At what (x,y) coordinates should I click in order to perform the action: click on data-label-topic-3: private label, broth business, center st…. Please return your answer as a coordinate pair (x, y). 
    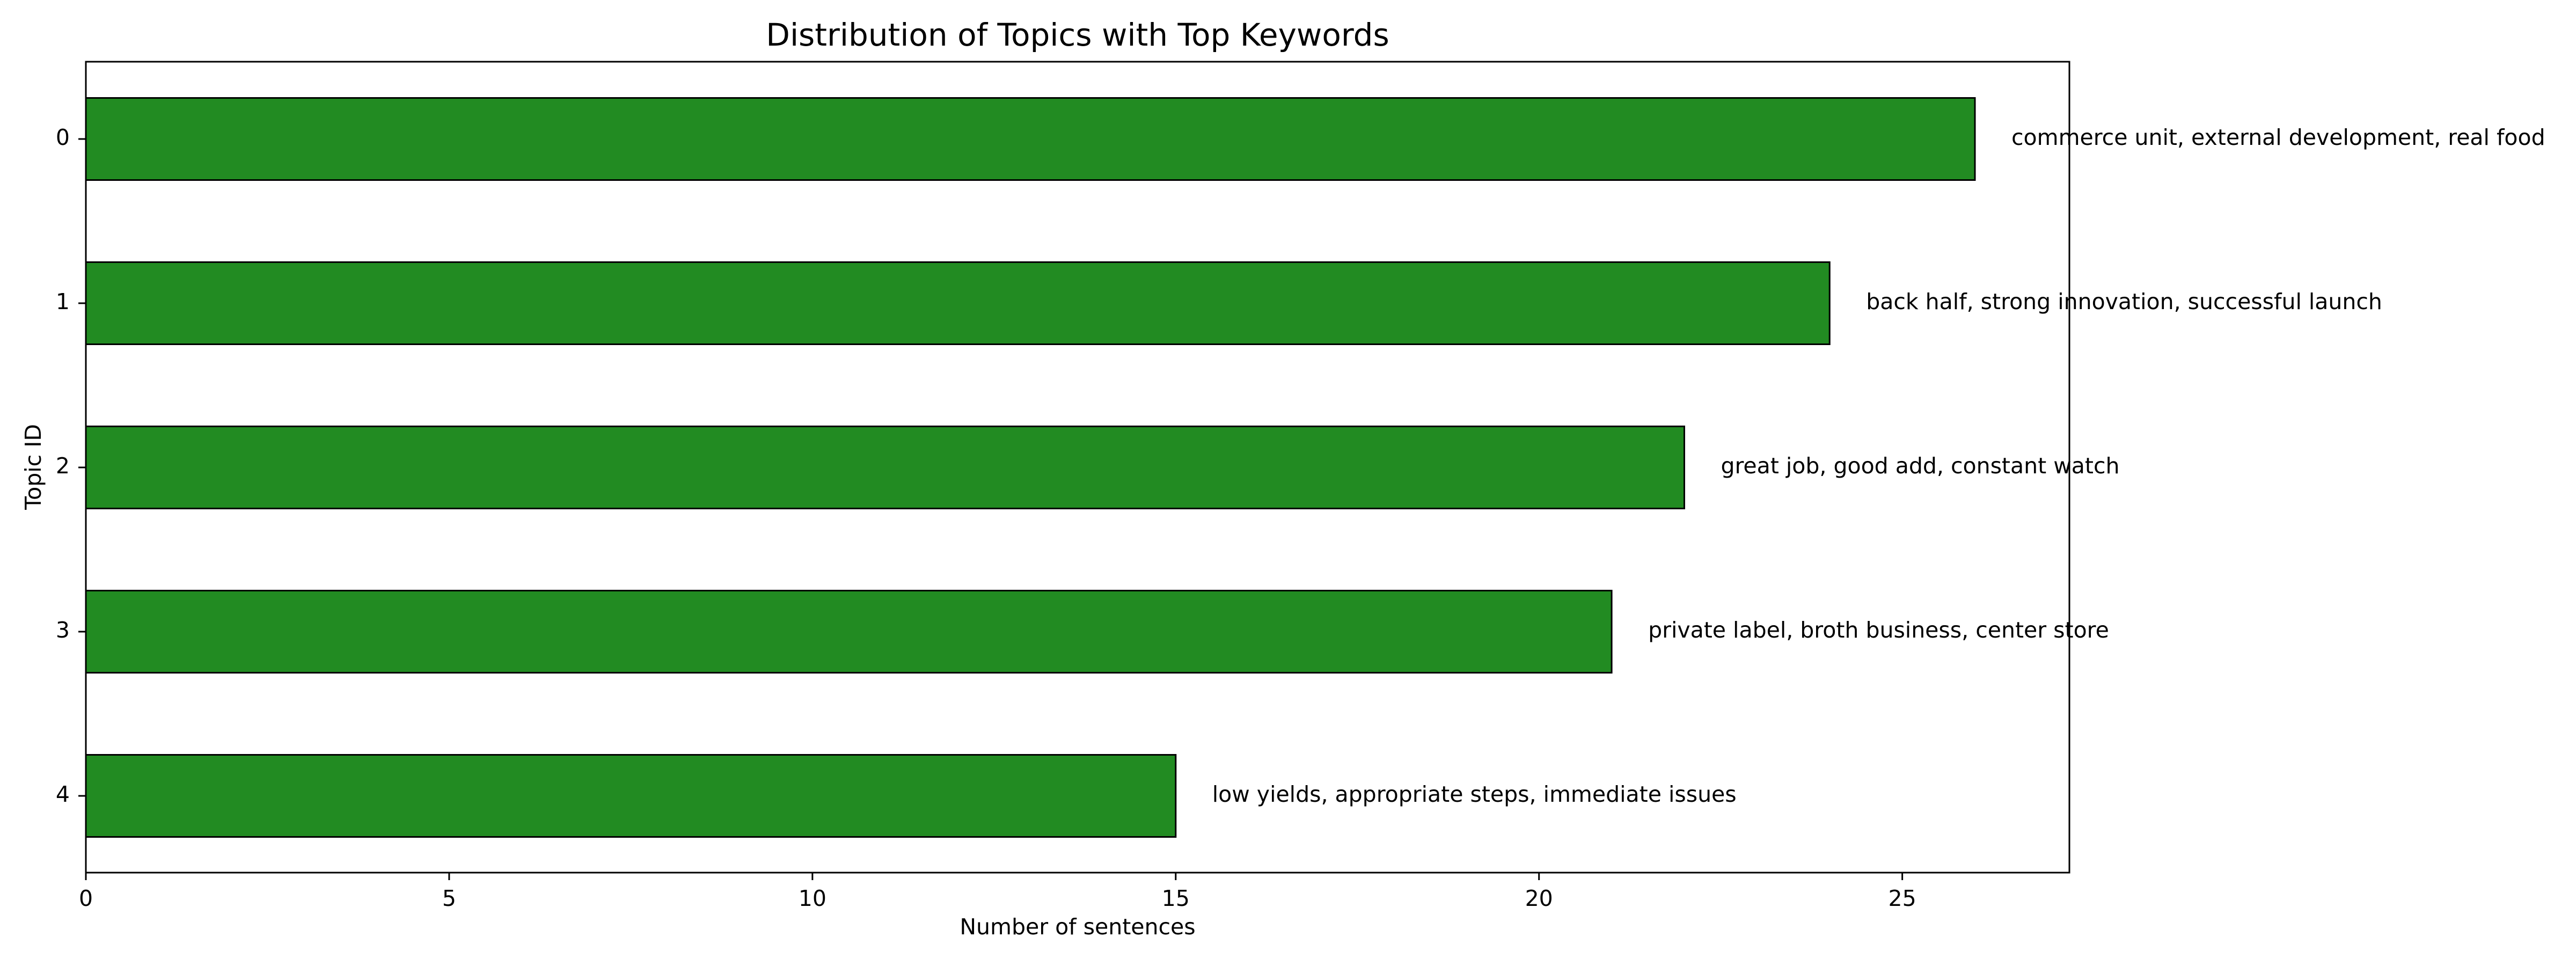
    Looking at the image, I should click on (1878, 630).